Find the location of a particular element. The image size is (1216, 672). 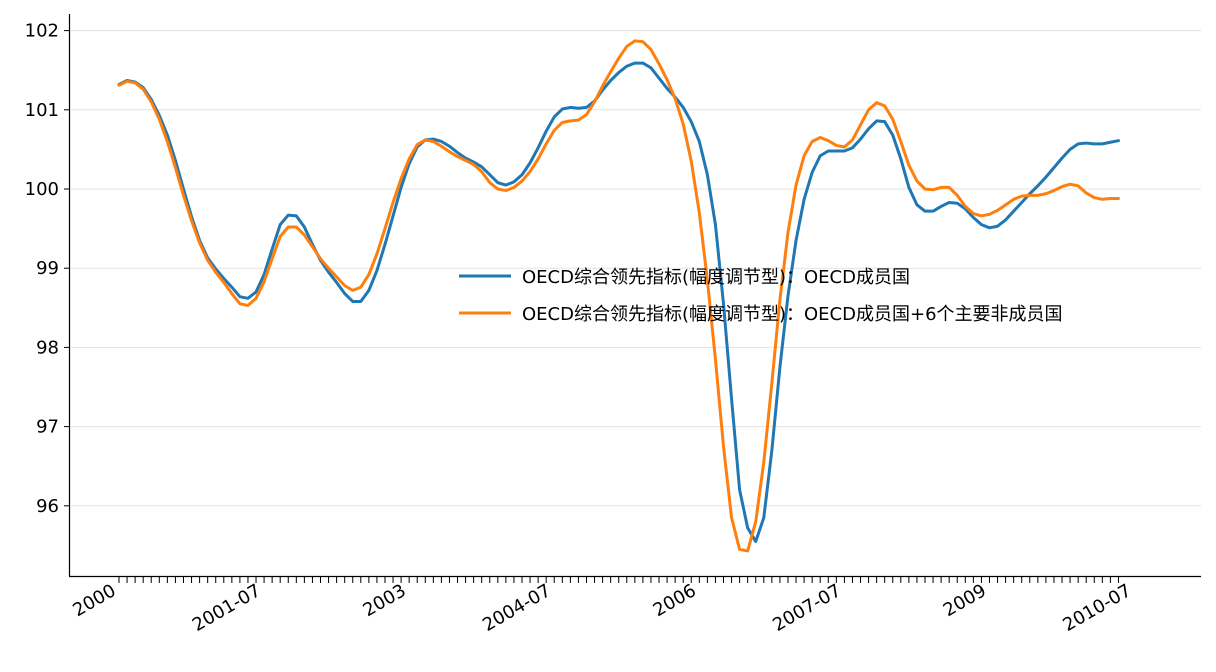

y-tick-label-101: 101 is located at coordinates (42, 110).